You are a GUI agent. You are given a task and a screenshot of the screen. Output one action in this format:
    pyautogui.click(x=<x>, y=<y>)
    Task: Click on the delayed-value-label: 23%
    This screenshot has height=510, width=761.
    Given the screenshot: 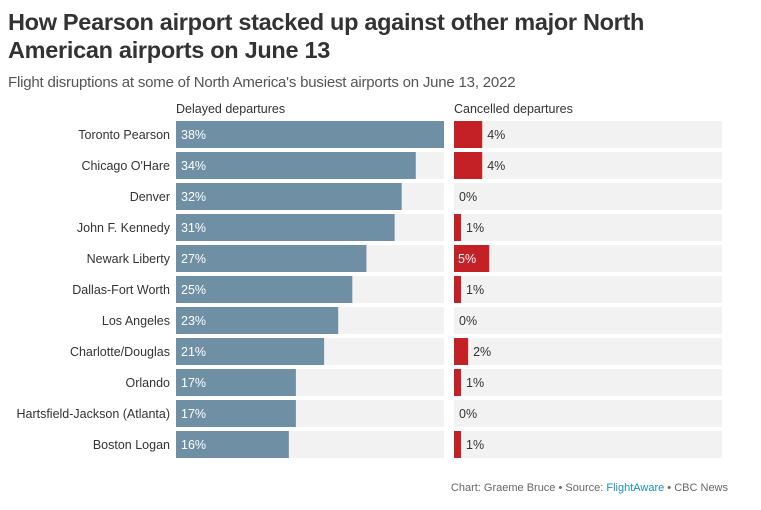 What is the action you would take?
    pyautogui.click(x=193, y=321)
    